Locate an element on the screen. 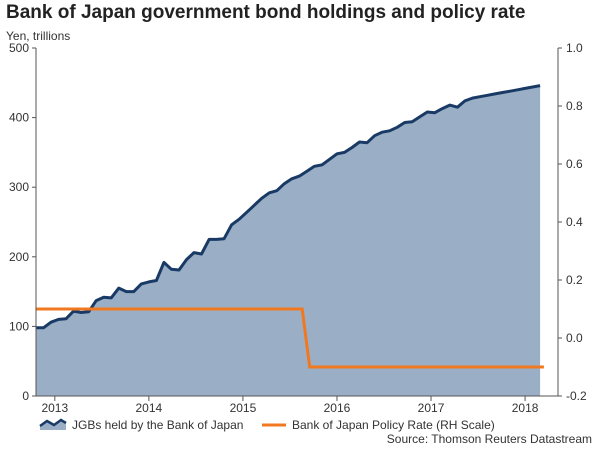 Image resolution: width=600 pixels, height=450 pixels. y-right-tick-label: 0.4 is located at coordinates (574, 222).